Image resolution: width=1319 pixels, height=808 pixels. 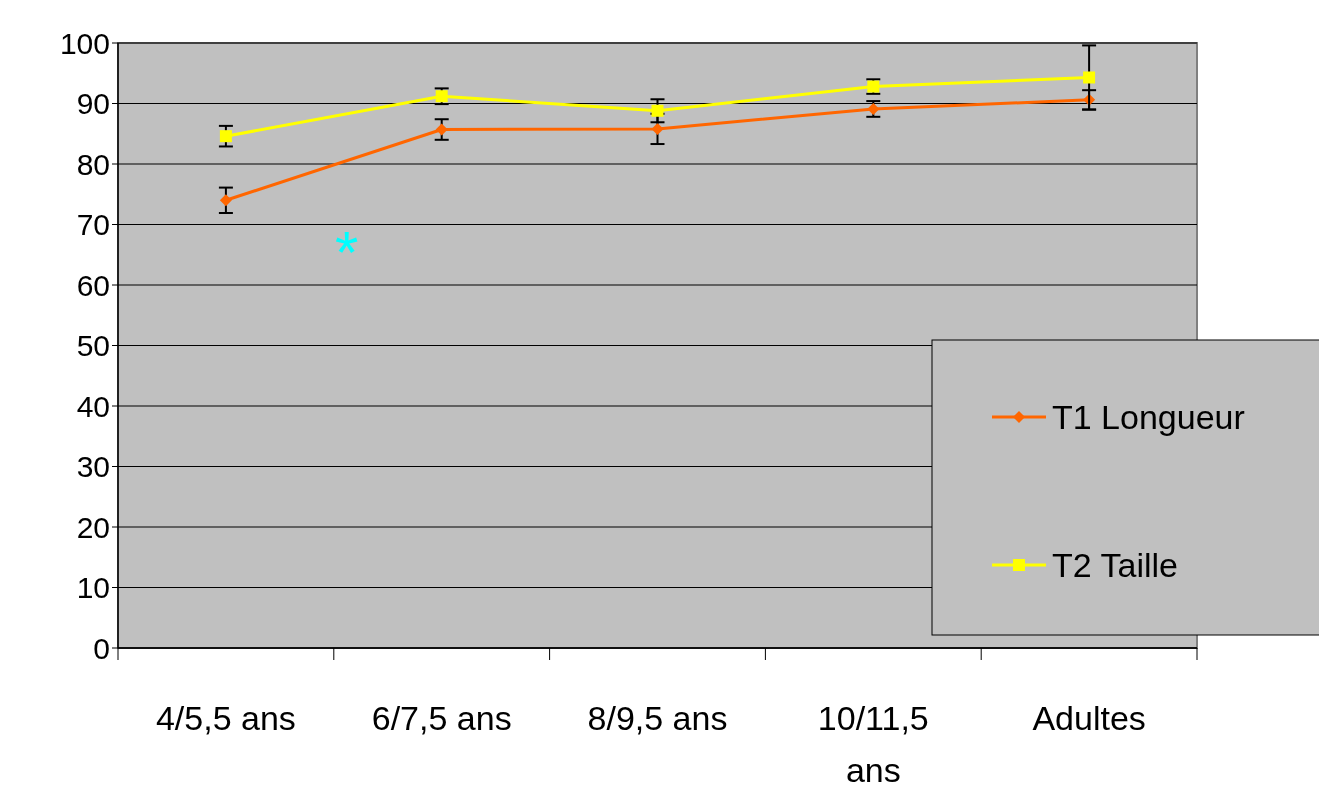 What do you see at coordinates (657, 718) in the screenshot?
I see `x-tick-label: 8/9,5 ans` at bounding box center [657, 718].